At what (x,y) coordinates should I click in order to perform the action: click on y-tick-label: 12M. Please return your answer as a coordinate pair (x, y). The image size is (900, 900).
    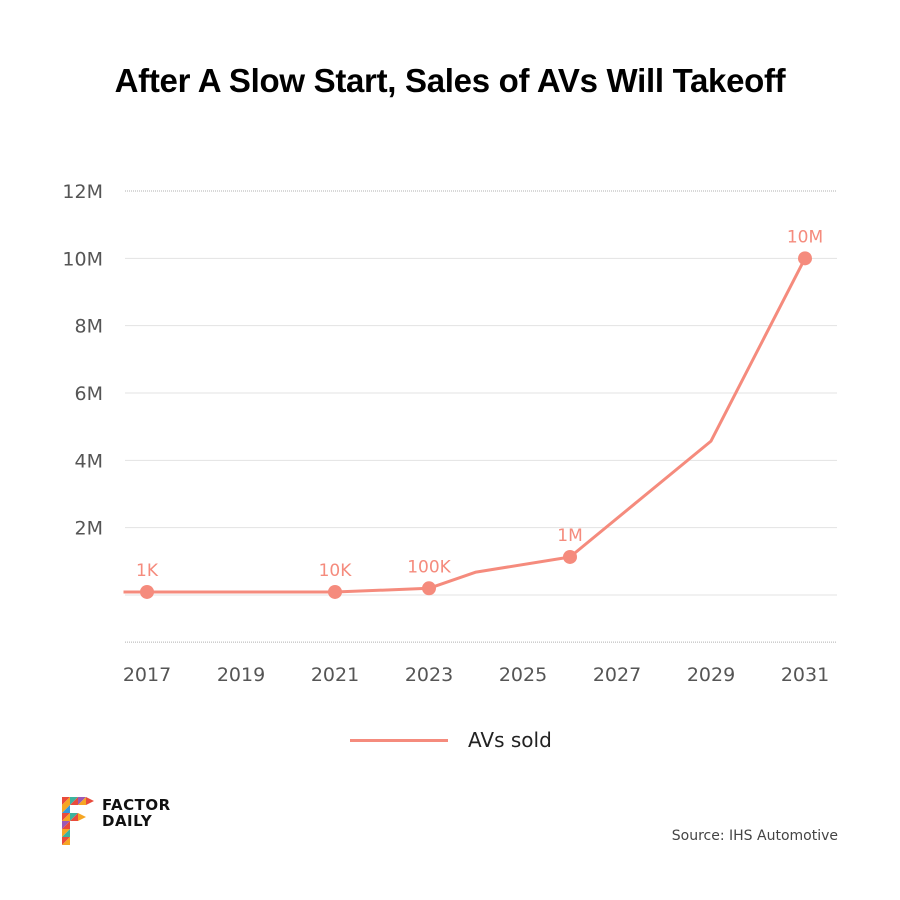
    Looking at the image, I should click on (82, 192).